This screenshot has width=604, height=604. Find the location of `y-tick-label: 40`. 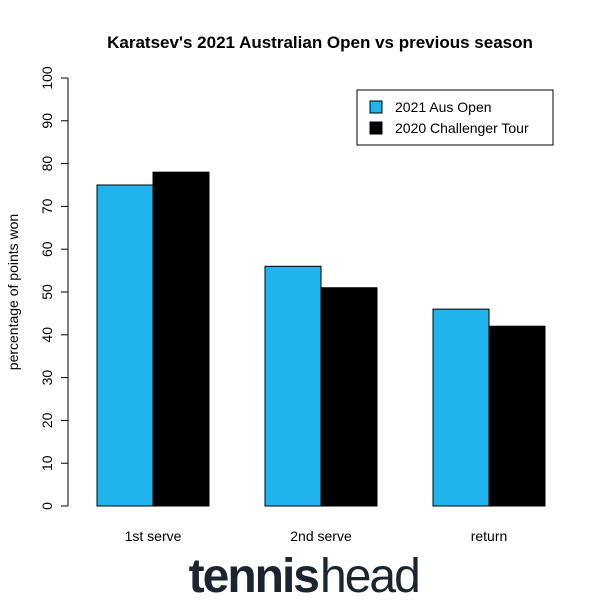

y-tick-label: 40 is located at coordinates (47, 335).